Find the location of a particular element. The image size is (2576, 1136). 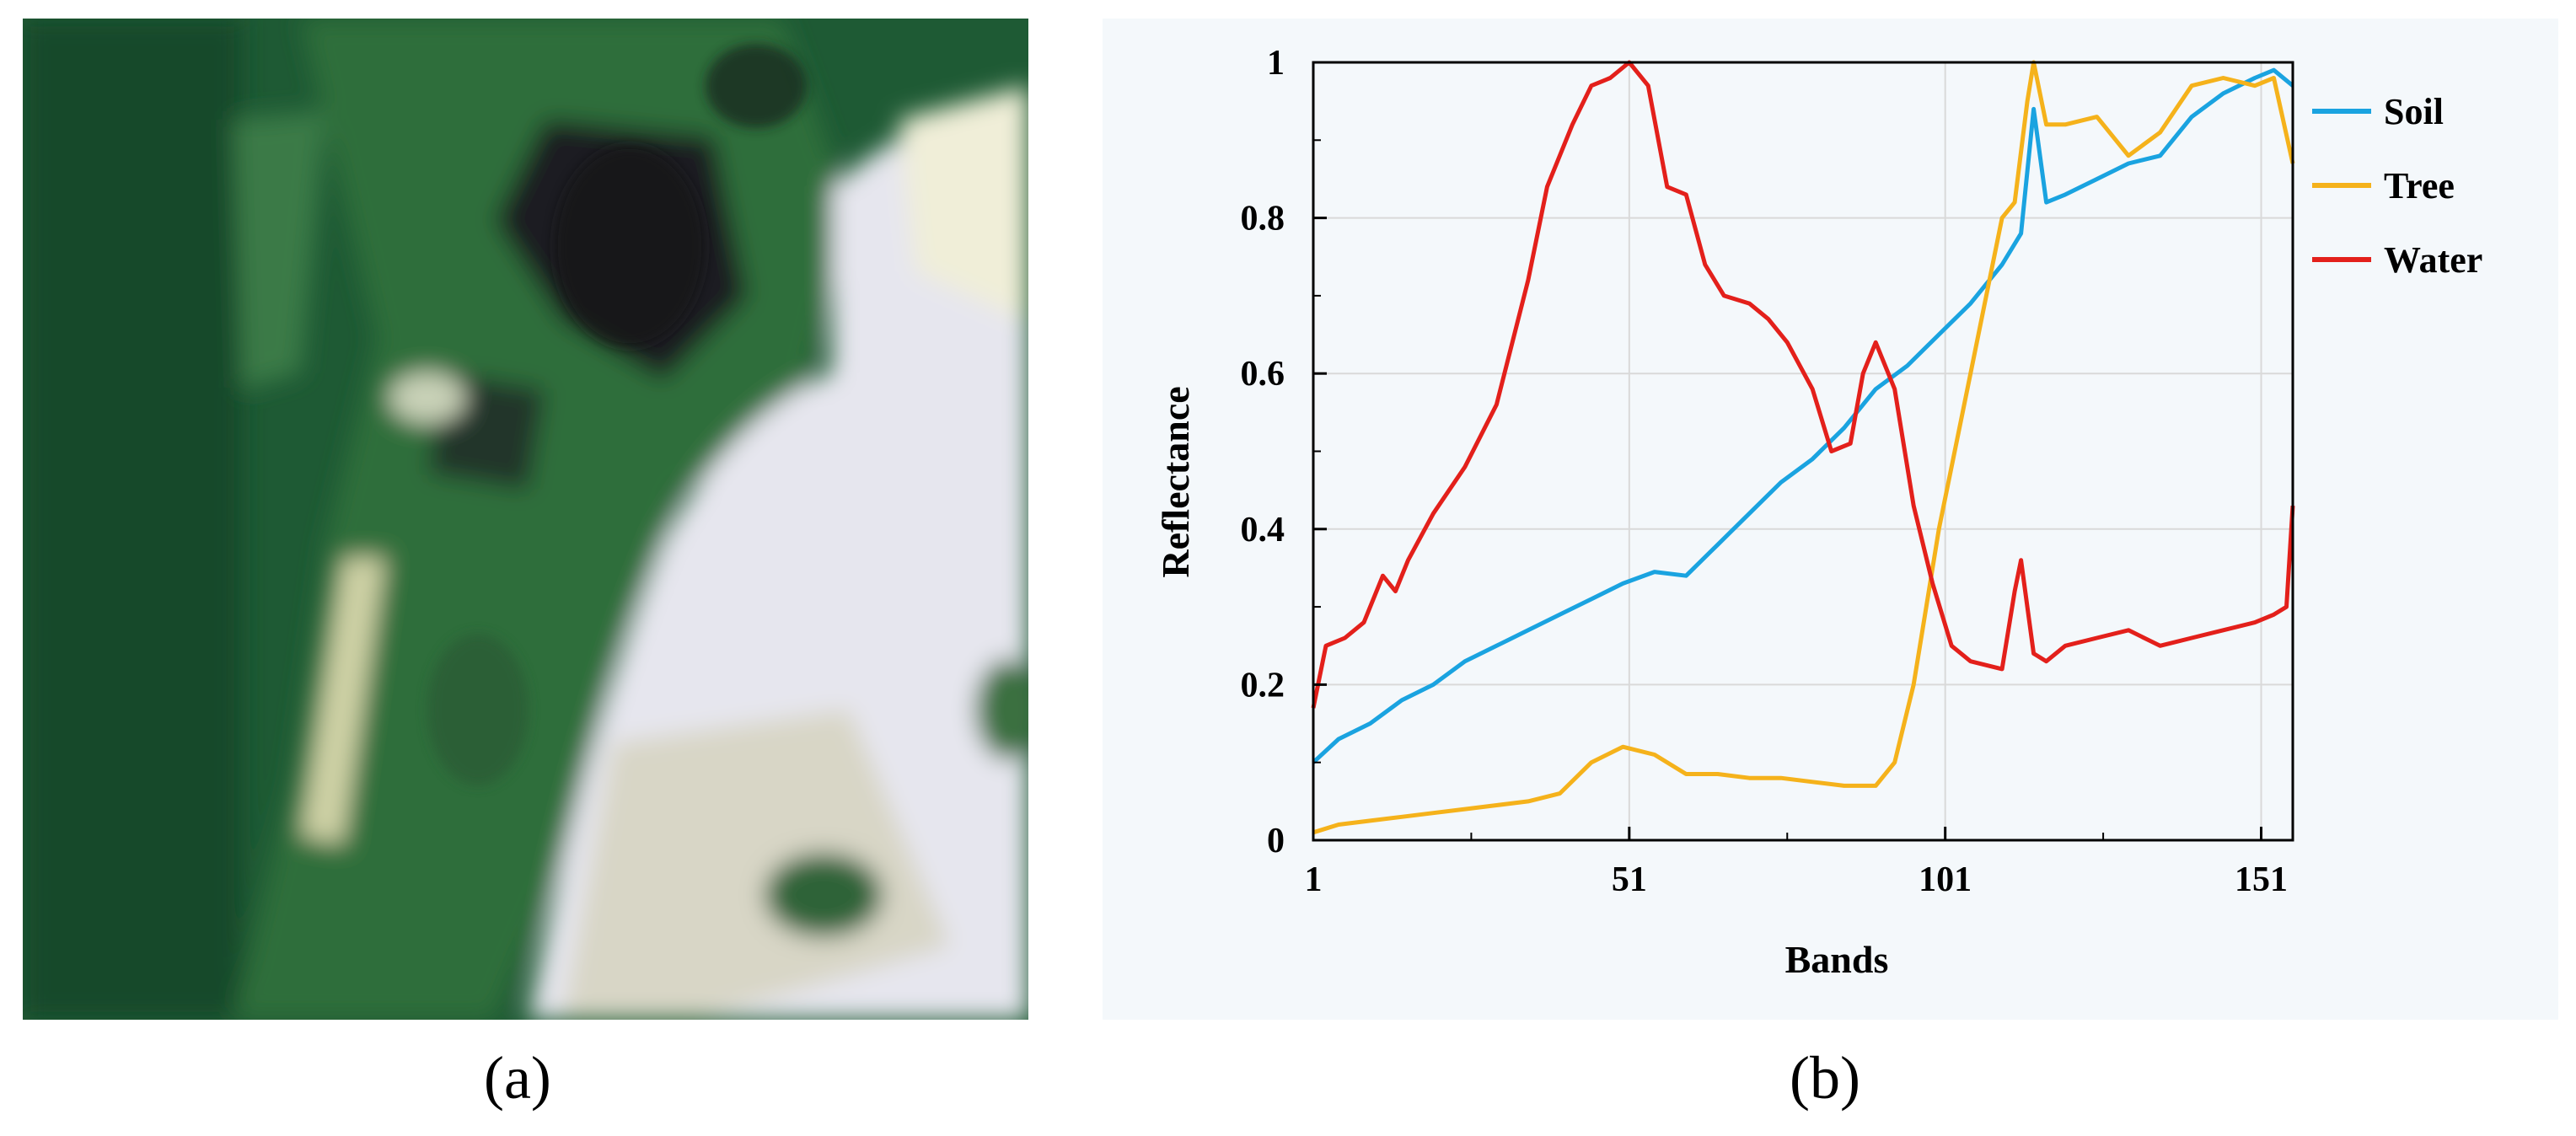

y-tick-label-3: 0.6 is located at coordinates (1263, 375).